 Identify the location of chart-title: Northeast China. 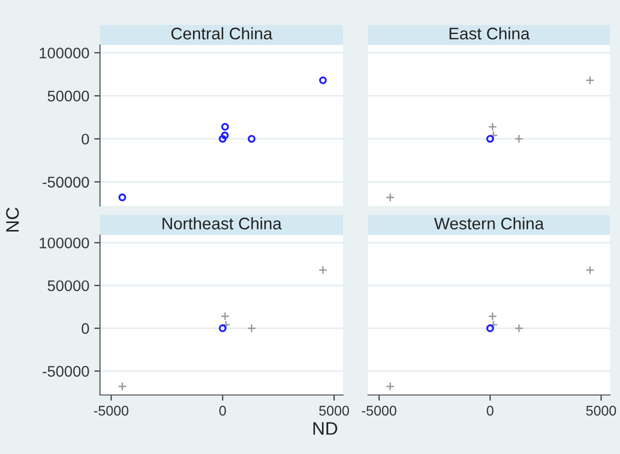
(222, 223).